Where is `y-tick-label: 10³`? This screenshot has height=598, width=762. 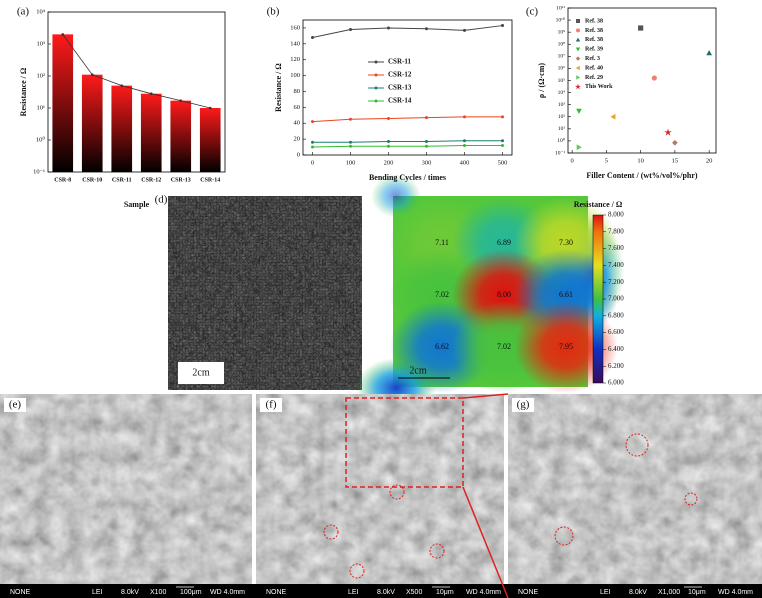 y-tick-label: 10³ is located at coordinates (562, 105).